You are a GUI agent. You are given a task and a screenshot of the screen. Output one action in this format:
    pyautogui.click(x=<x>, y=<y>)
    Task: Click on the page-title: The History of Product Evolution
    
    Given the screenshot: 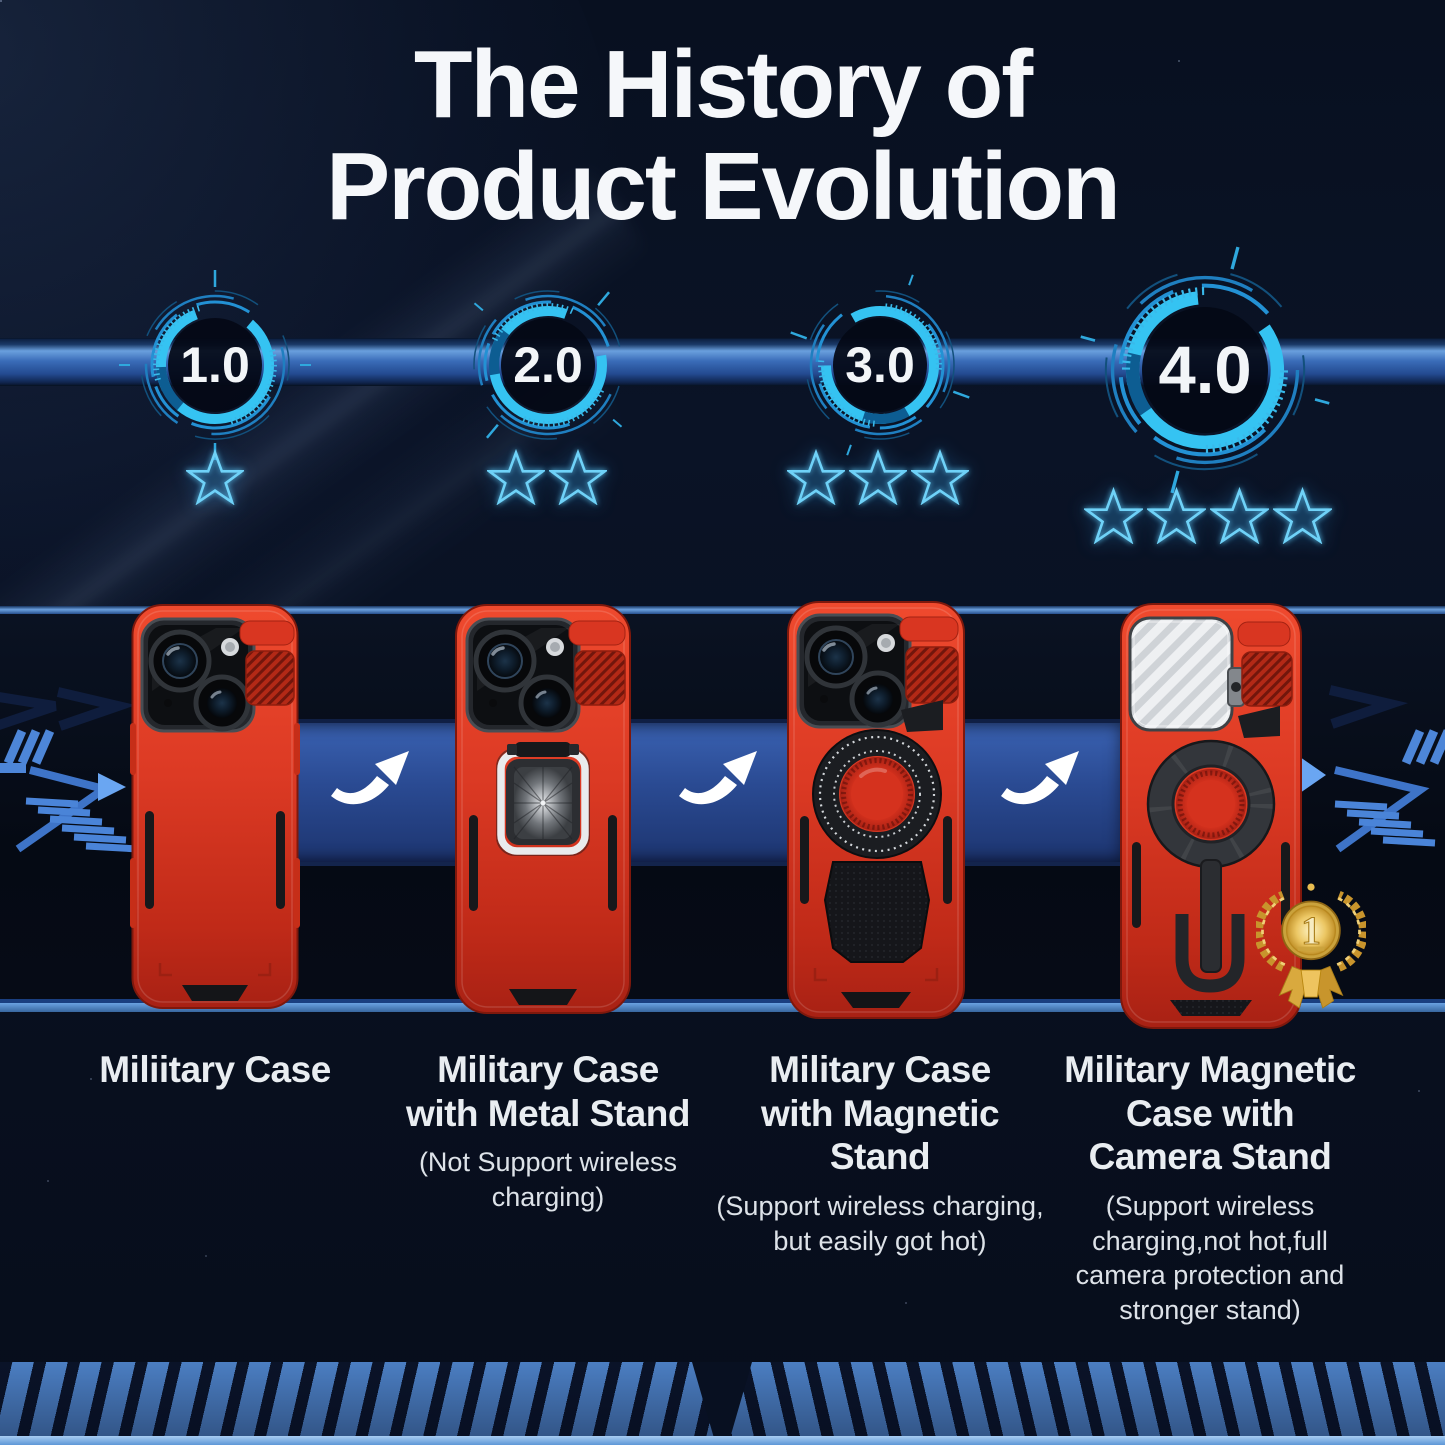 What is the action you would take?
    pyautogui.click(x=723, y=135)
    